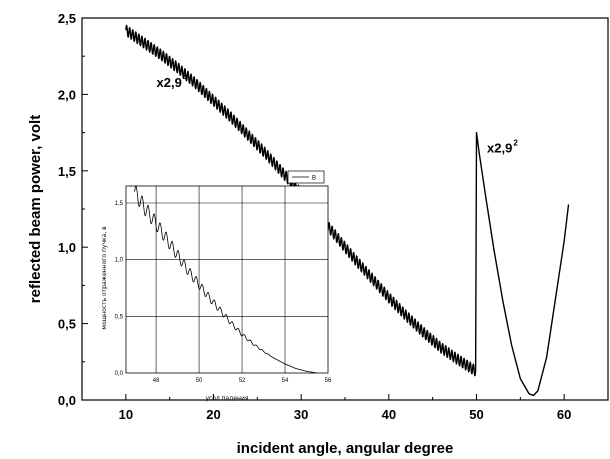 This screenshot has width=610, height=459. I want to click on inset-series-line, so click(225, 279).